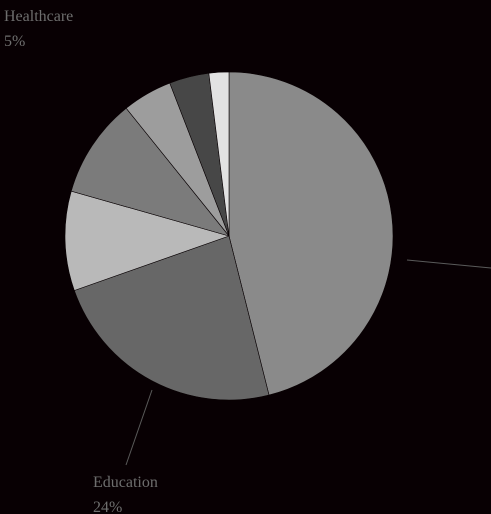 Image resolution: width=491 pixels, height=514 pixels. Describe the element at coordinates (125, 482) in the screenshot. I see `label-education-name: Education` at that location.